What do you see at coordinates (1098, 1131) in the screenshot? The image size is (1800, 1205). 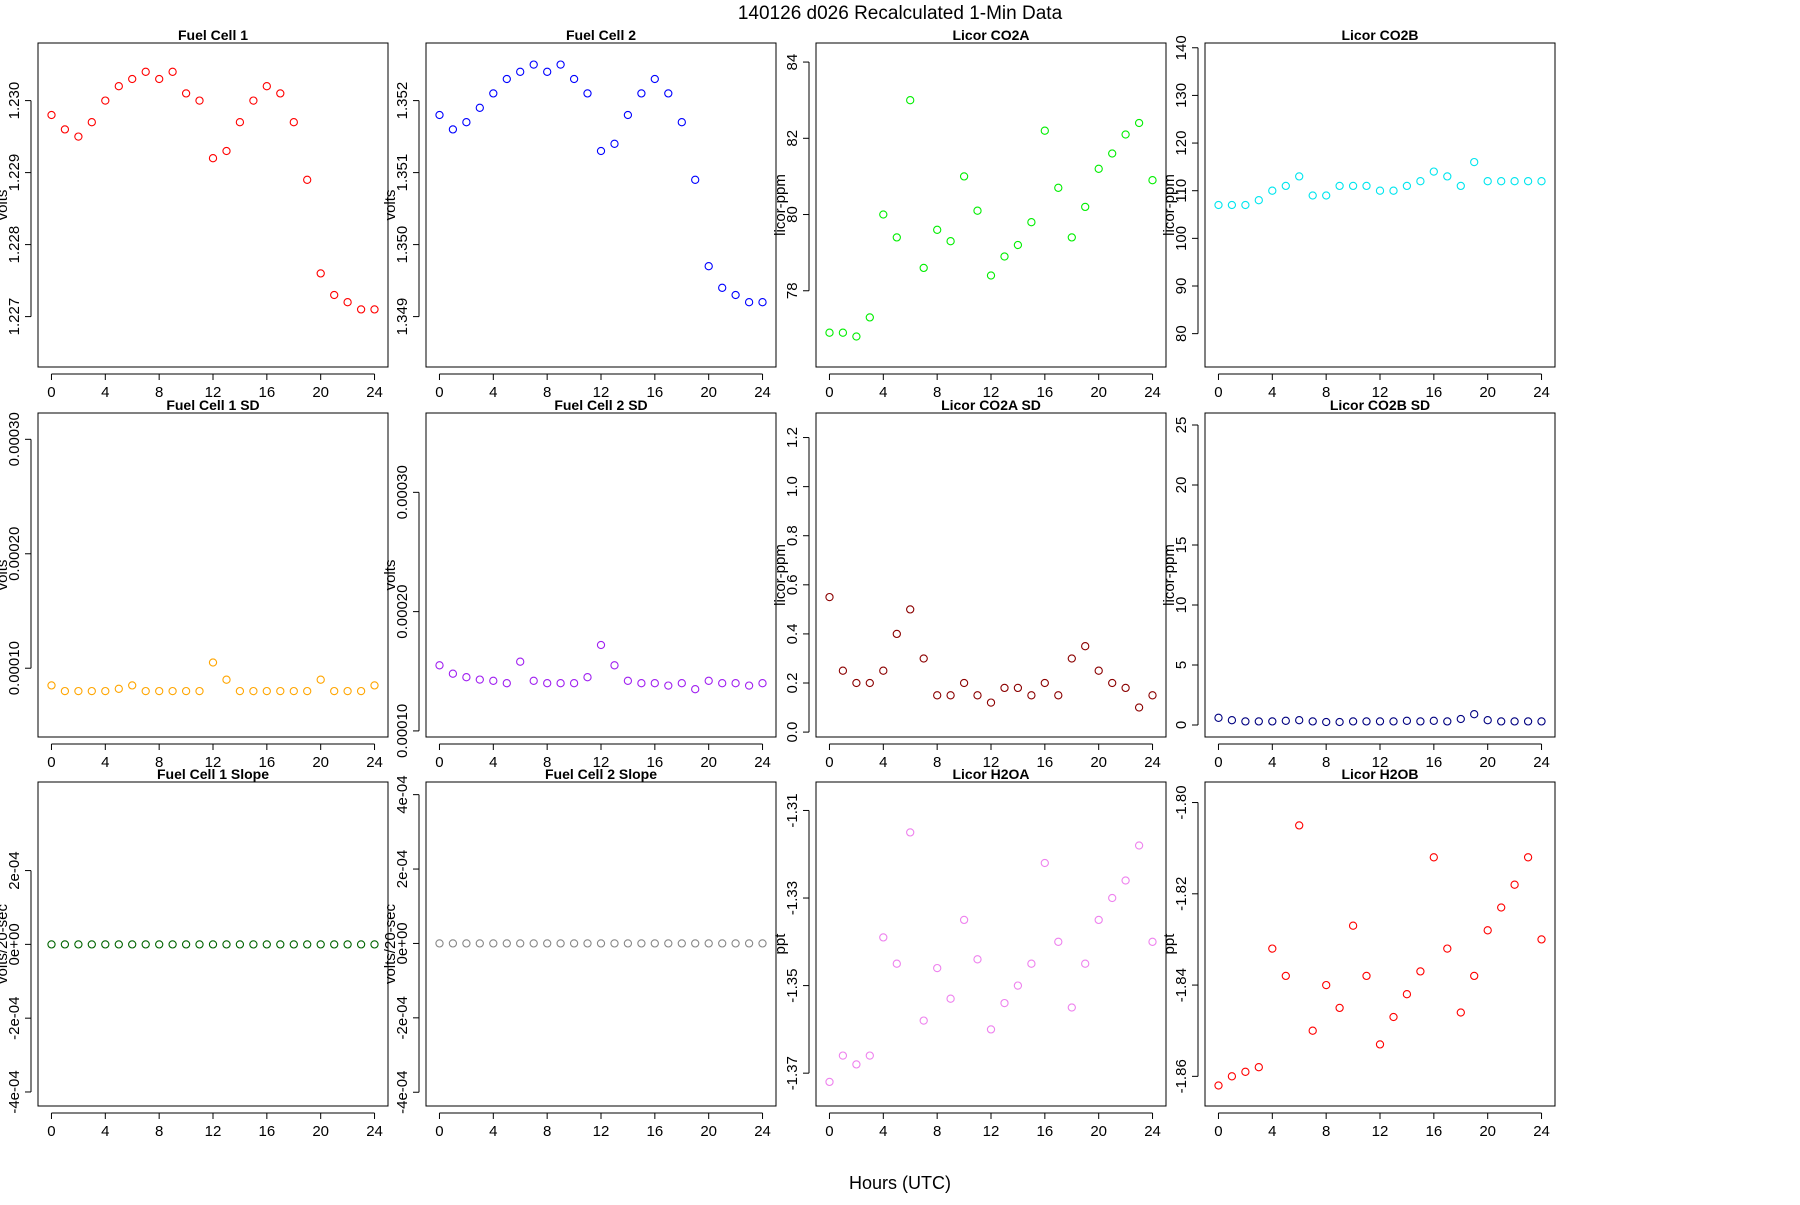 I see `x-tick-label: 20` at bounding box center [1098, 1131].